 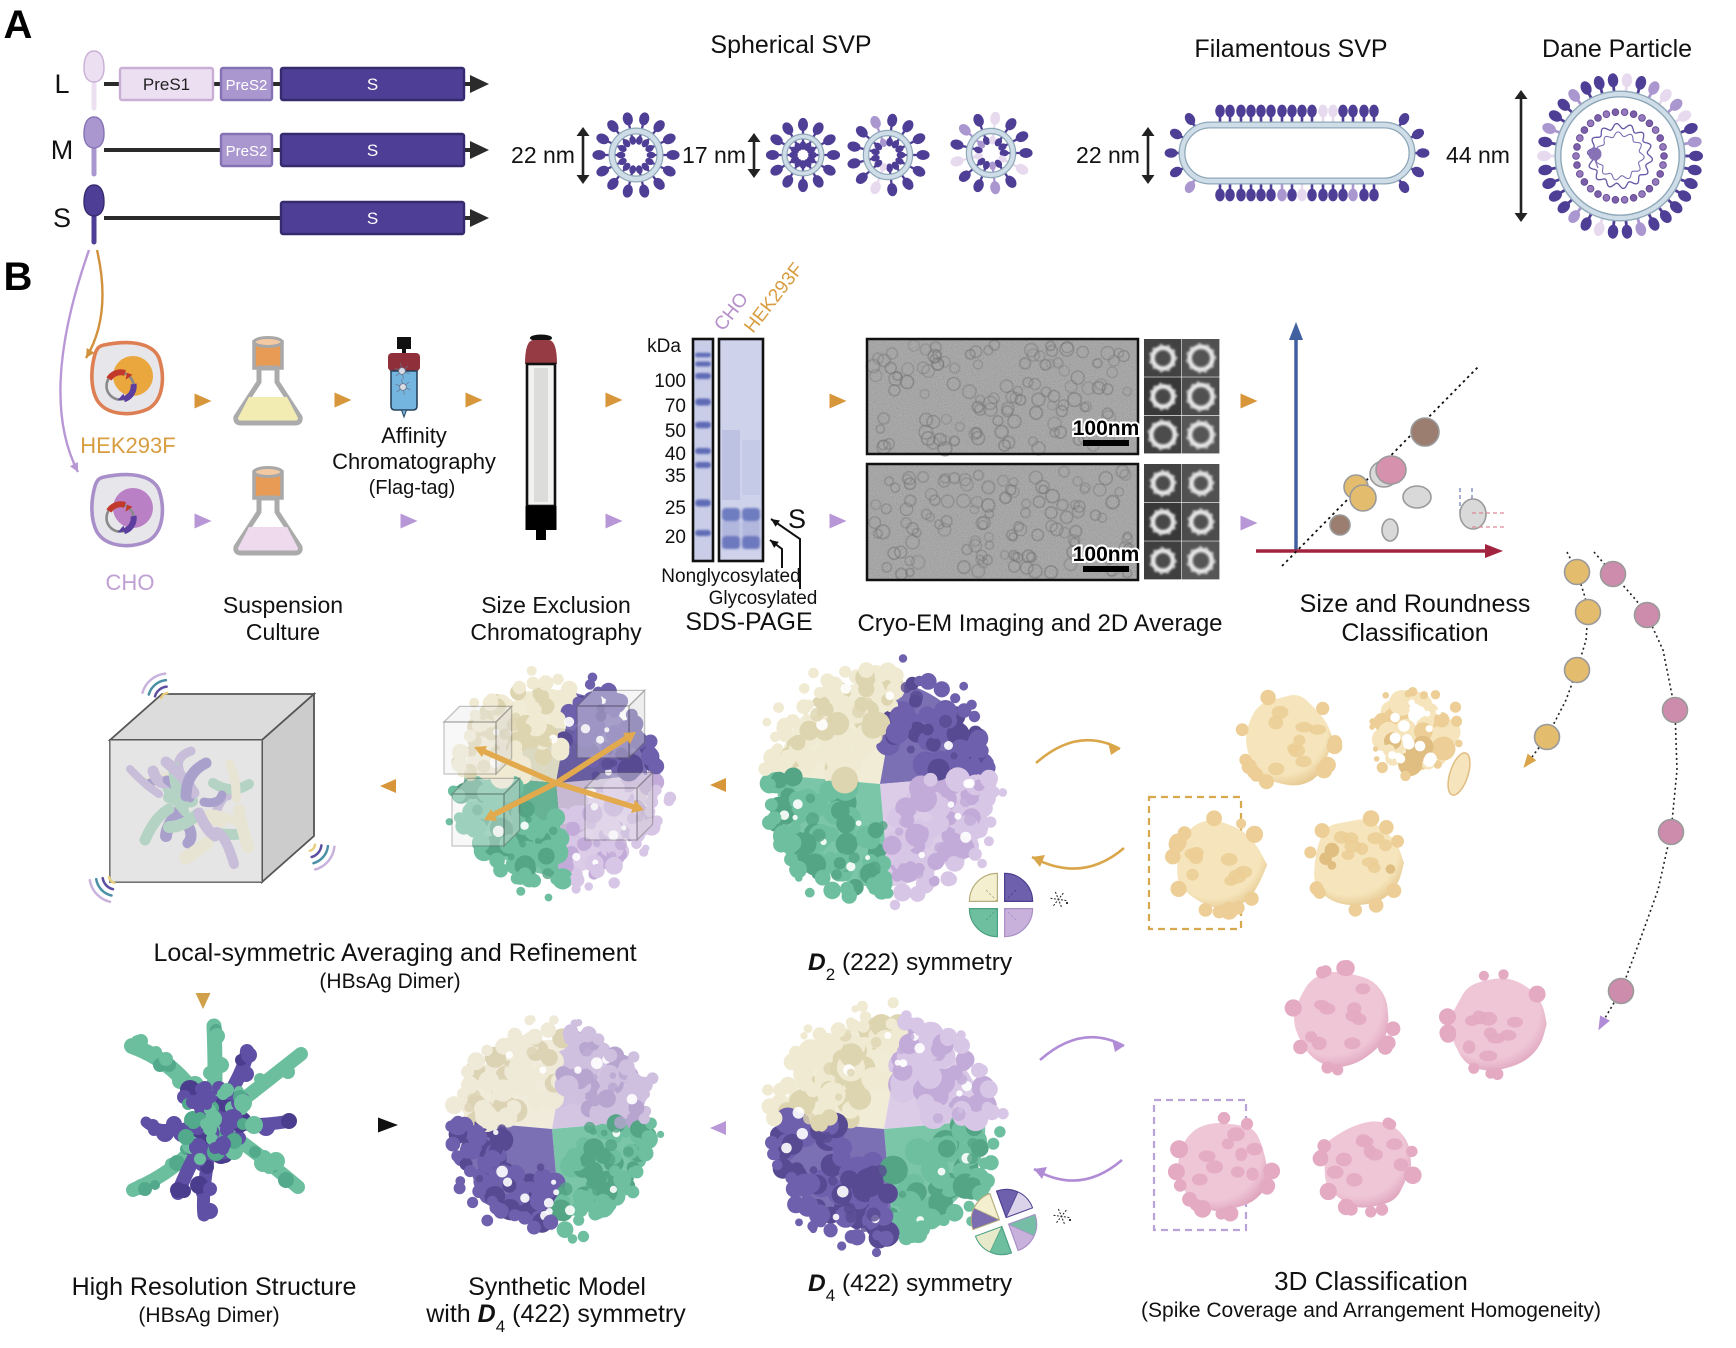 What do you see at coordinates (283, 605) in the screenshot?
I see `svg-text: Suspension` at bounding box center [283, 605].